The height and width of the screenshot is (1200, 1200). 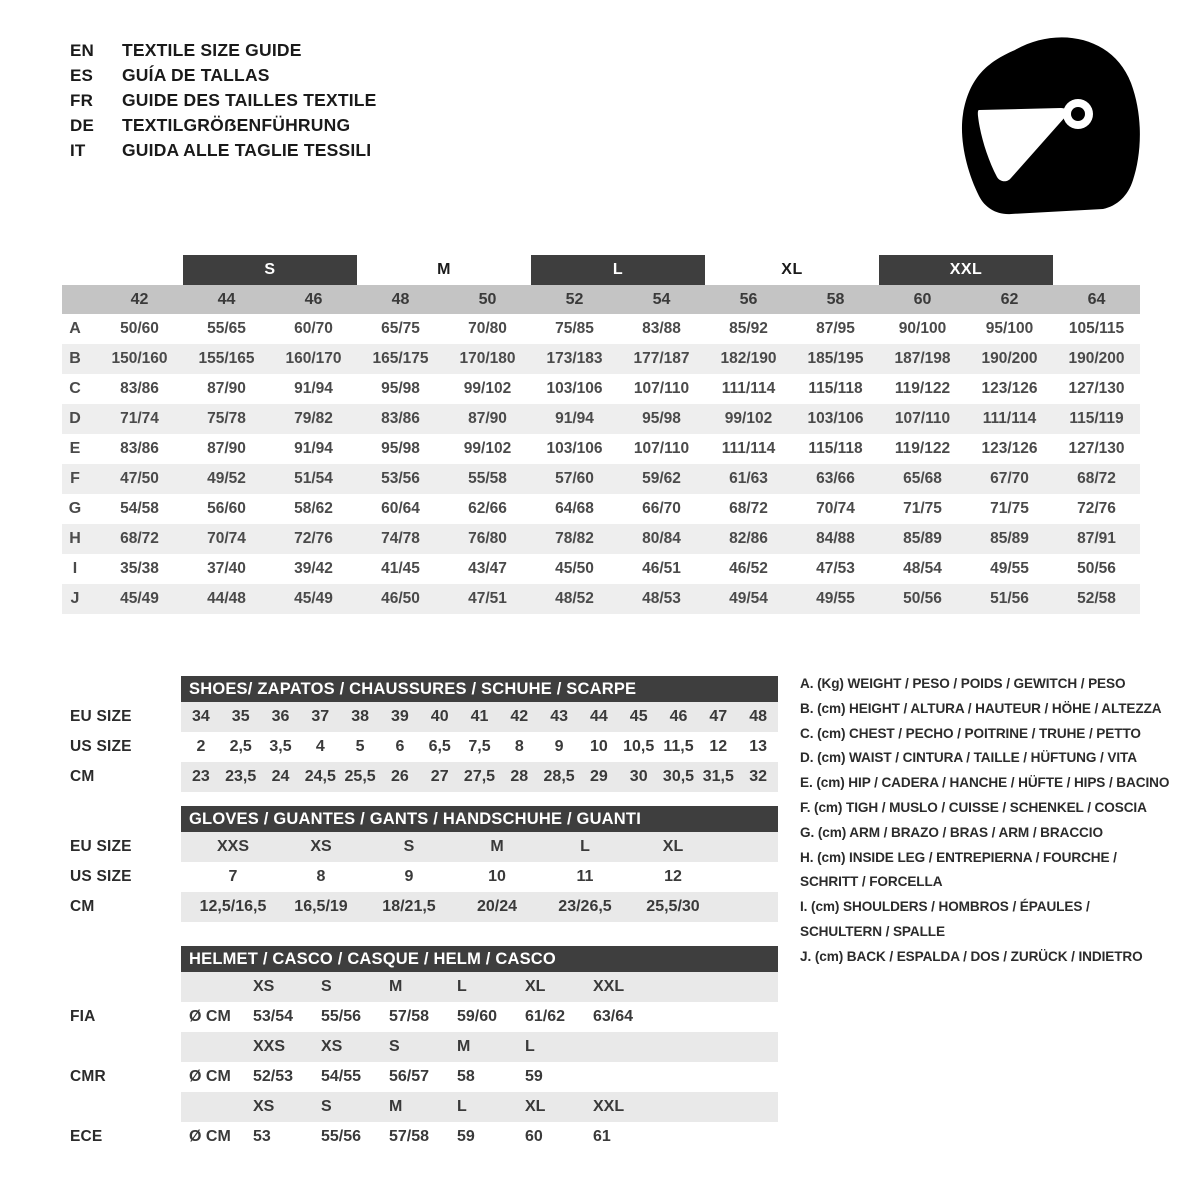 What do you see at coordinates (82, 125) in the screenshot?
I see `title-lang-code: DE` at bounding box center [82, 125].